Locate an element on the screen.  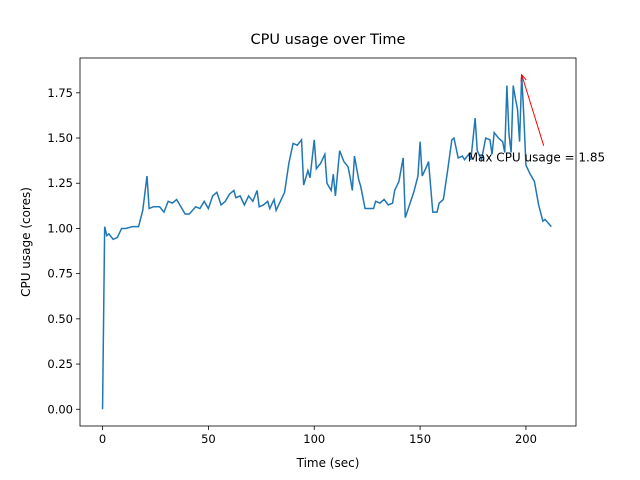
y-tick-label: 1.25 is located at coordinates (60, 183).